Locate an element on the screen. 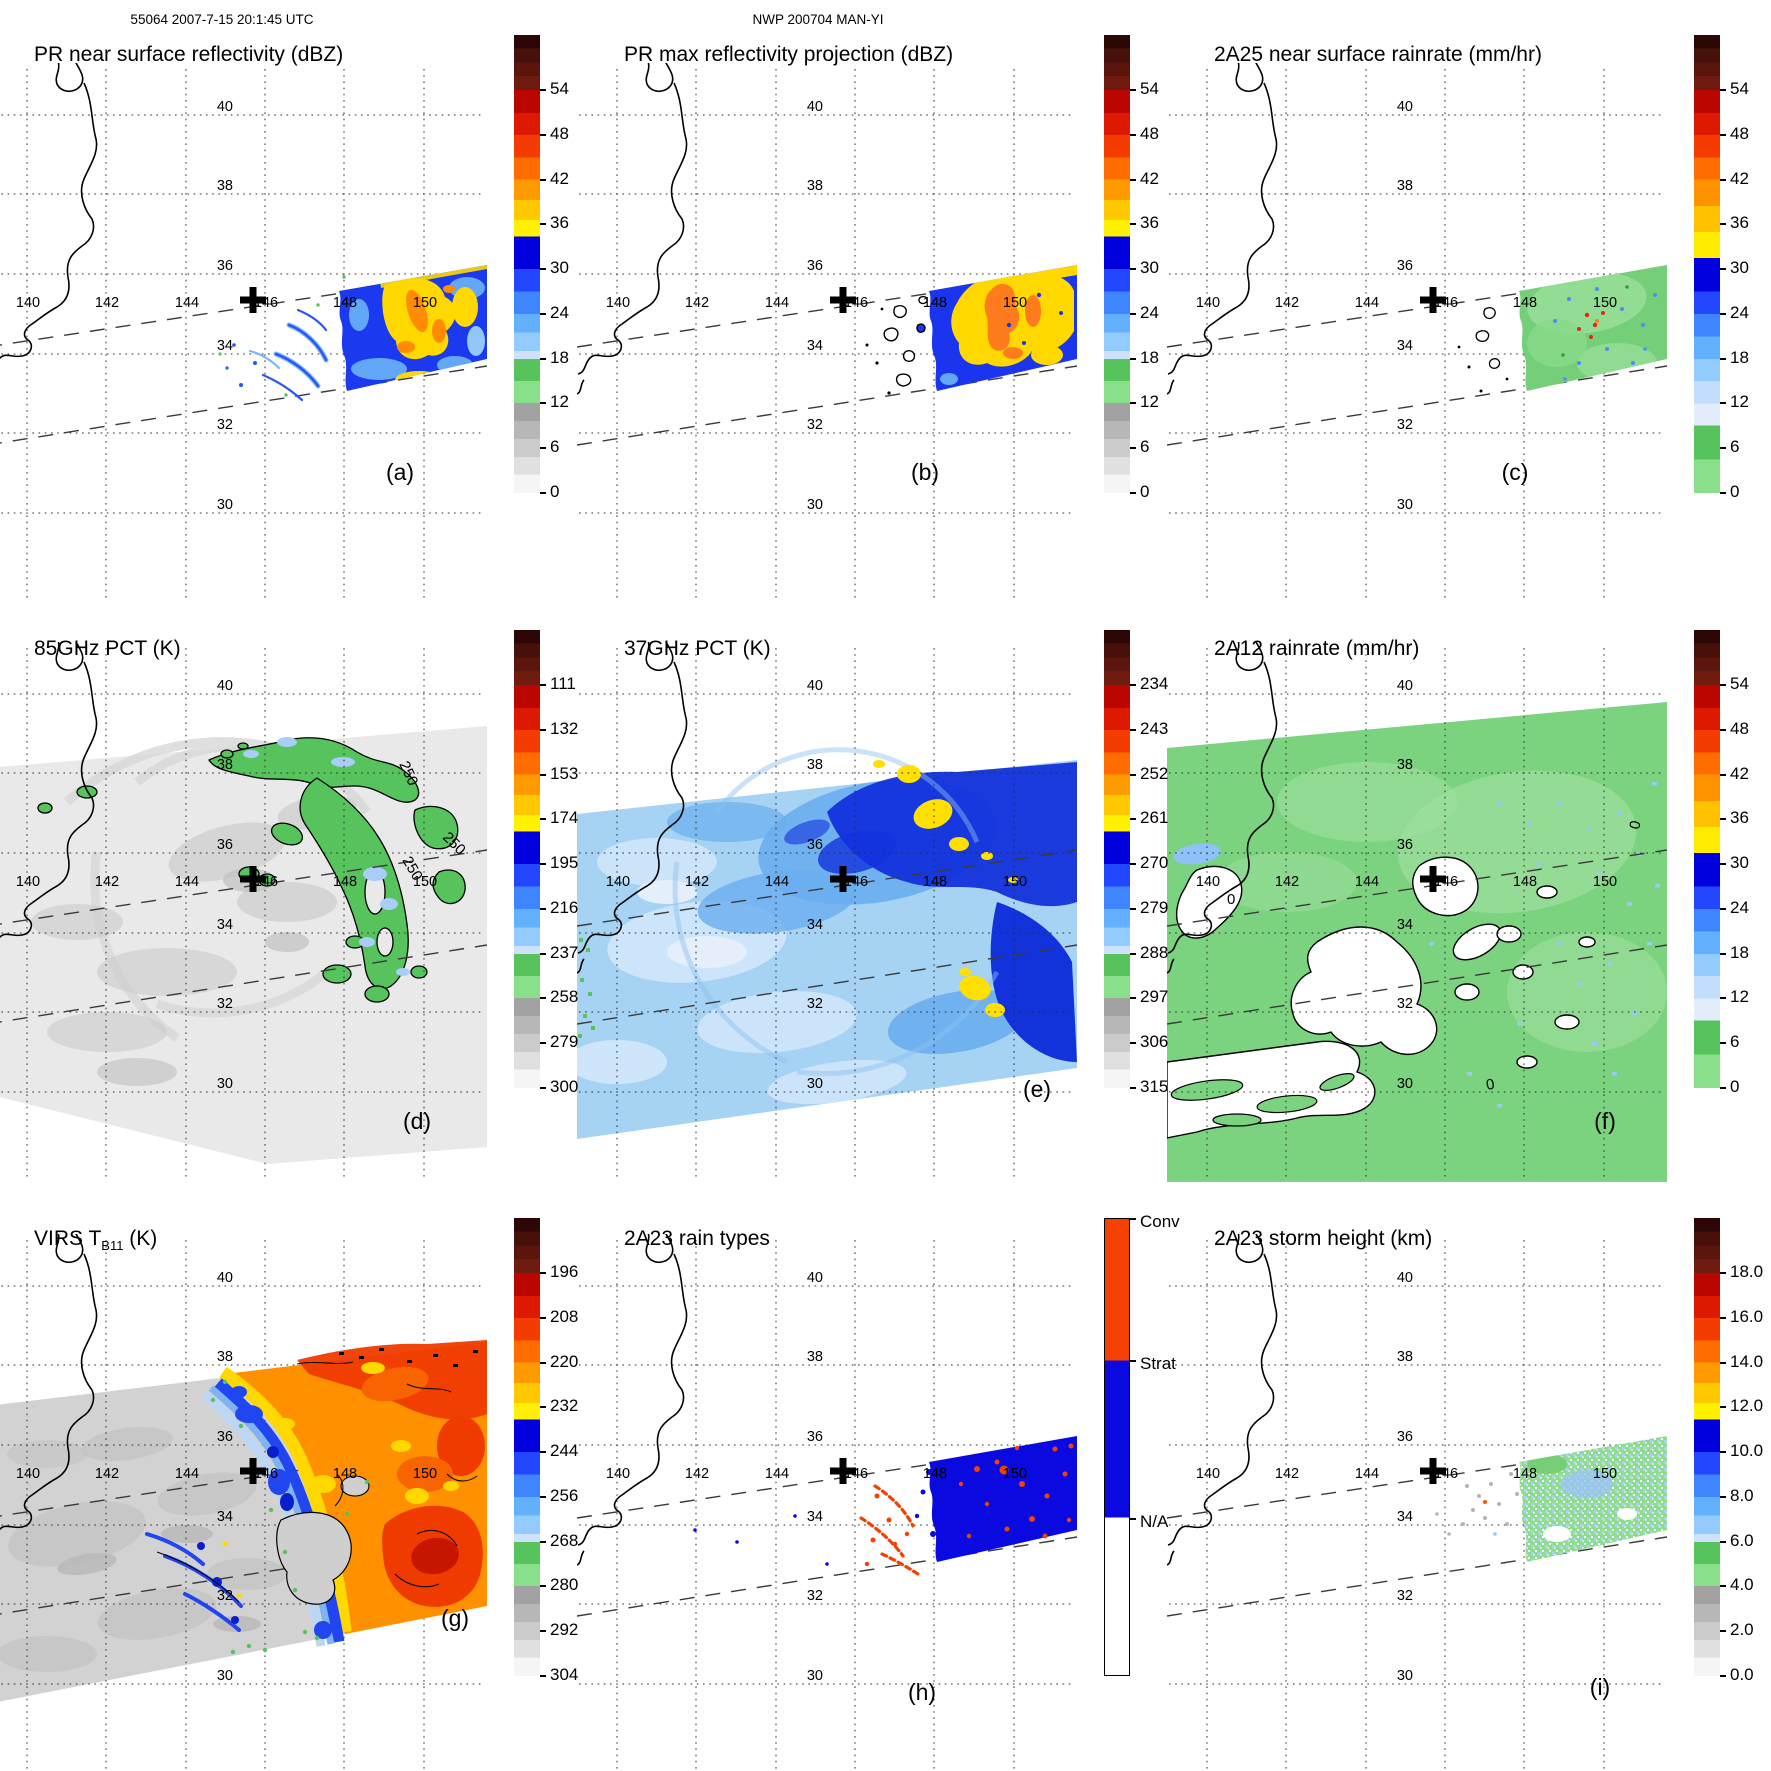  colorbar-tick-label: 279 is located at coordinates (564, 1041).